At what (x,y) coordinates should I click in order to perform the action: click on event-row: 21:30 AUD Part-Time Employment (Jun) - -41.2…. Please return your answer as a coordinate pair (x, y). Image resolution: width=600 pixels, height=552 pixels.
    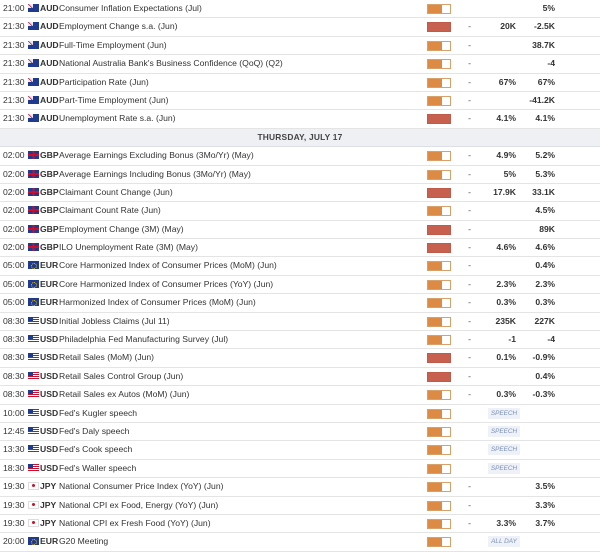
    Looking at the image, I should click on (300, 101).